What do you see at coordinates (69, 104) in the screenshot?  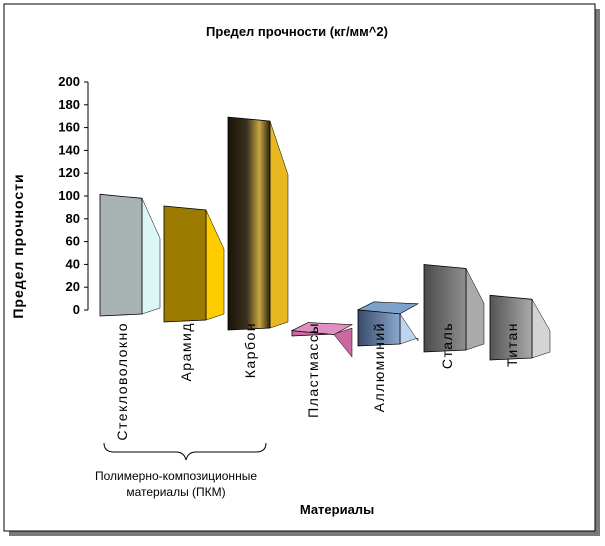 I see `y-tick-label: 180` at bounding box center [69, 104].